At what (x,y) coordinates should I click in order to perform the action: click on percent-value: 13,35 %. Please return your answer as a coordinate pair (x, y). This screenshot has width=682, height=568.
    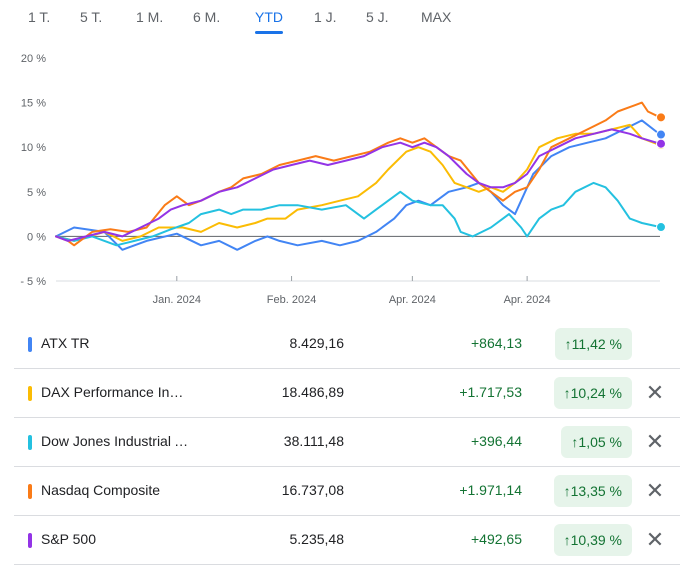
    Looking at the image, I should click on (596, 491).